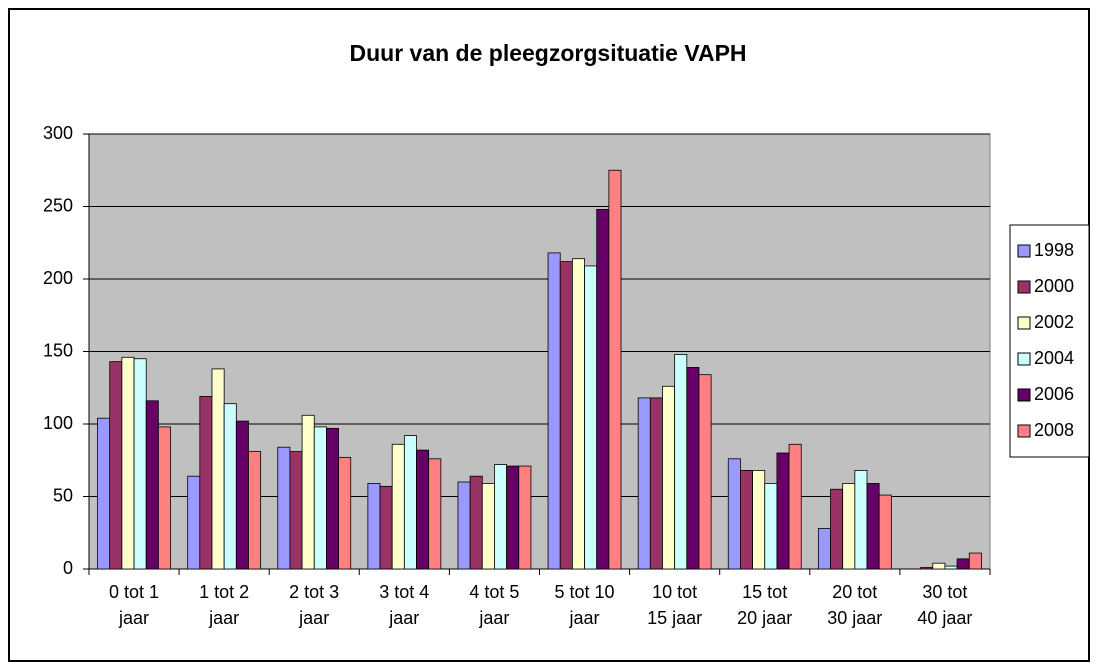  Describe the element at coordinates (224, 605) in the screenshot. I see `x-tick-label: 1 tot 2 jaar` at that location.